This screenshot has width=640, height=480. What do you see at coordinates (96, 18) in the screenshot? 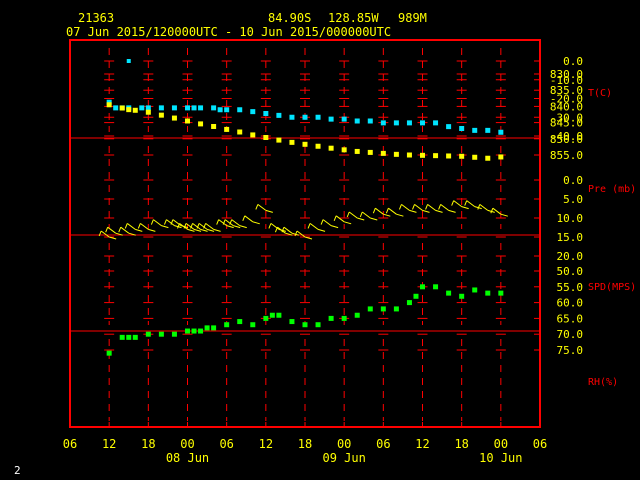
I see `station-id: 21363` at bounding box center [96, 18].